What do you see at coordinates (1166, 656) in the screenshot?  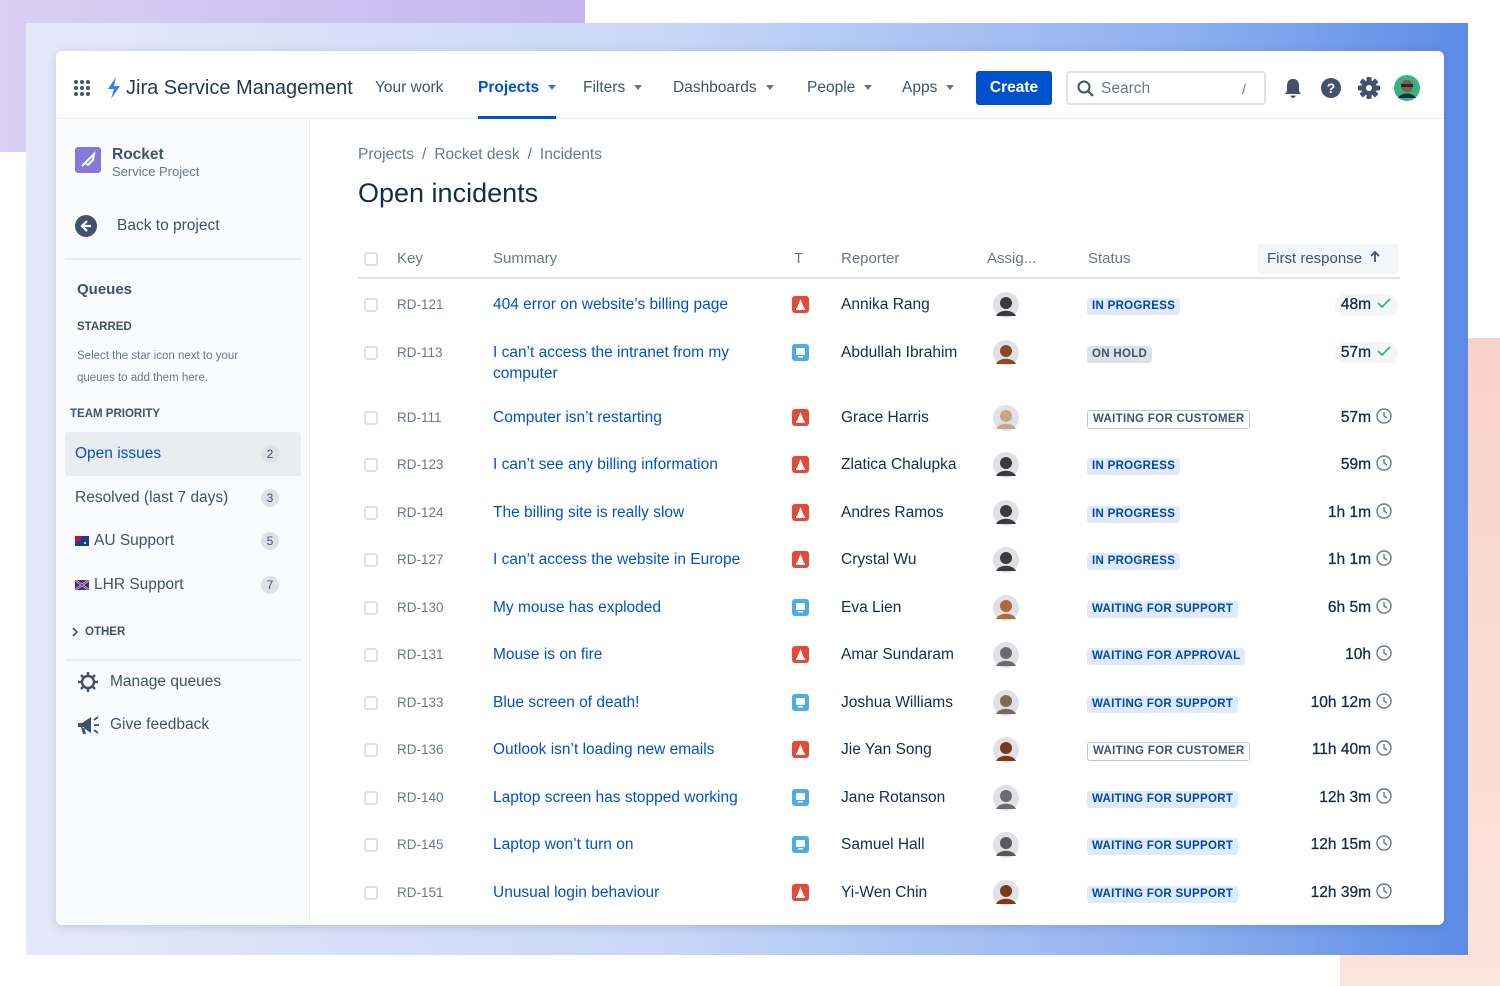 I see `status-lozenge: WAITING FOR APPROVAL` at bounding box center [1166, 656].